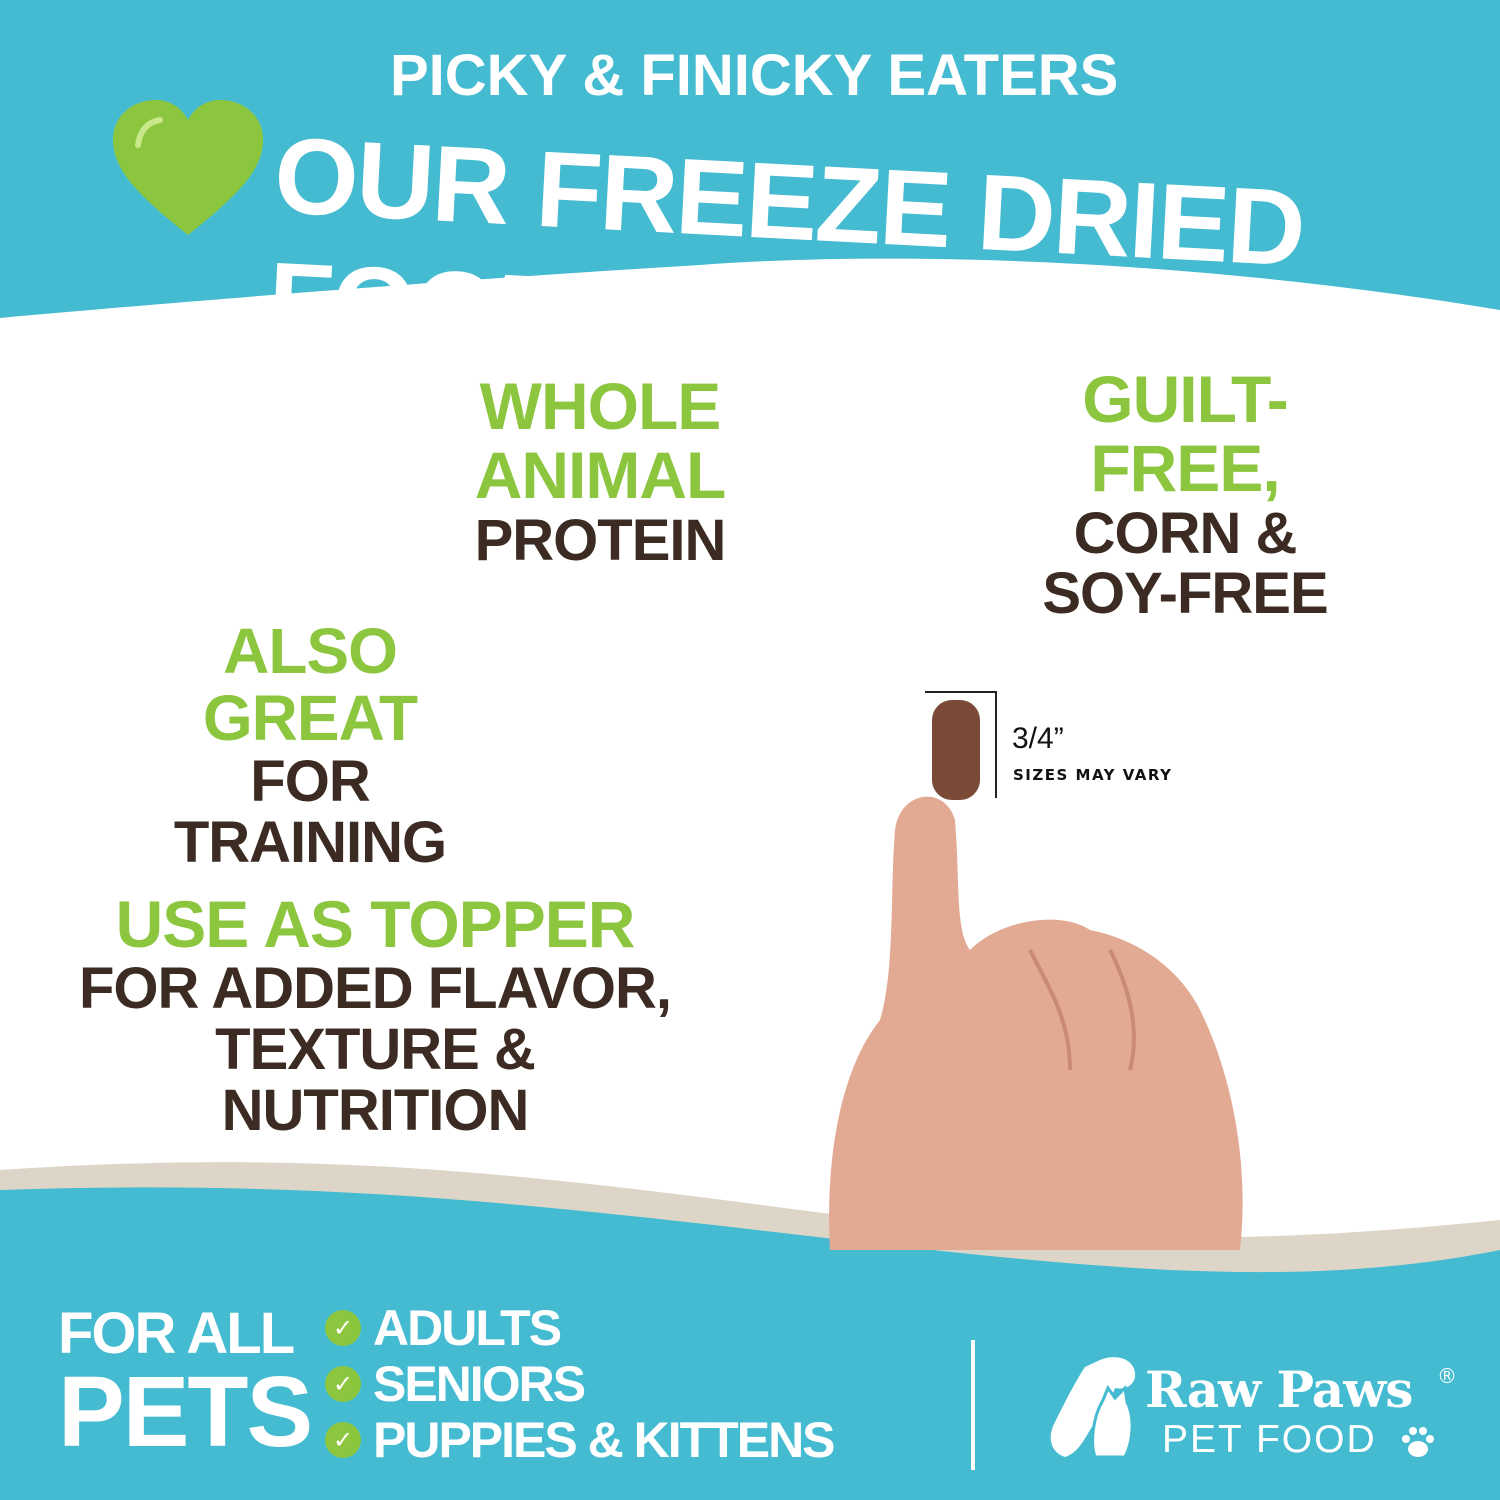  I want to click on list-item-label: SENIORS, so click(479, 1384).